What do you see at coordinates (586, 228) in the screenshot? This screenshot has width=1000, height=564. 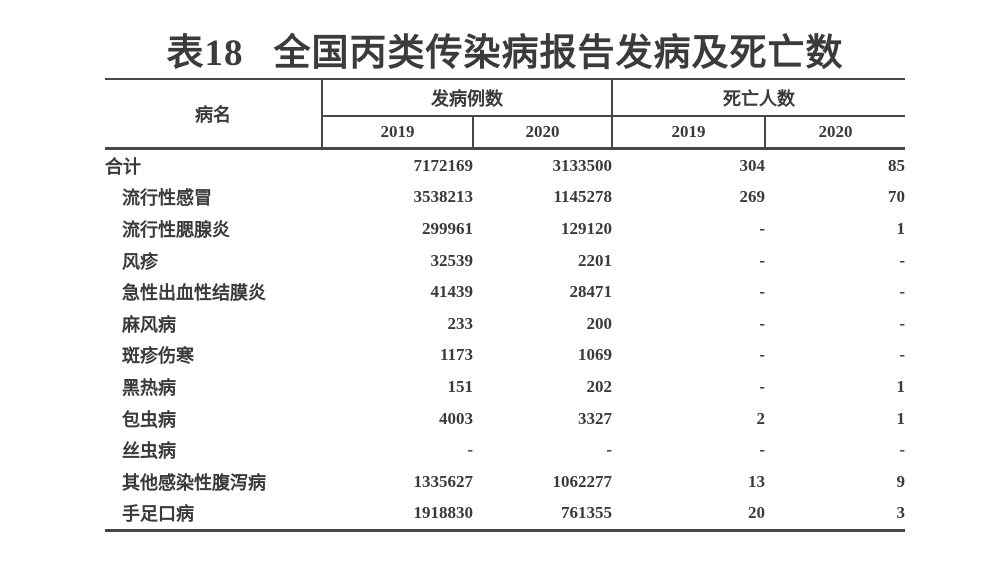 I see `cases-2020: 129120` at bounding box center [586, 228].